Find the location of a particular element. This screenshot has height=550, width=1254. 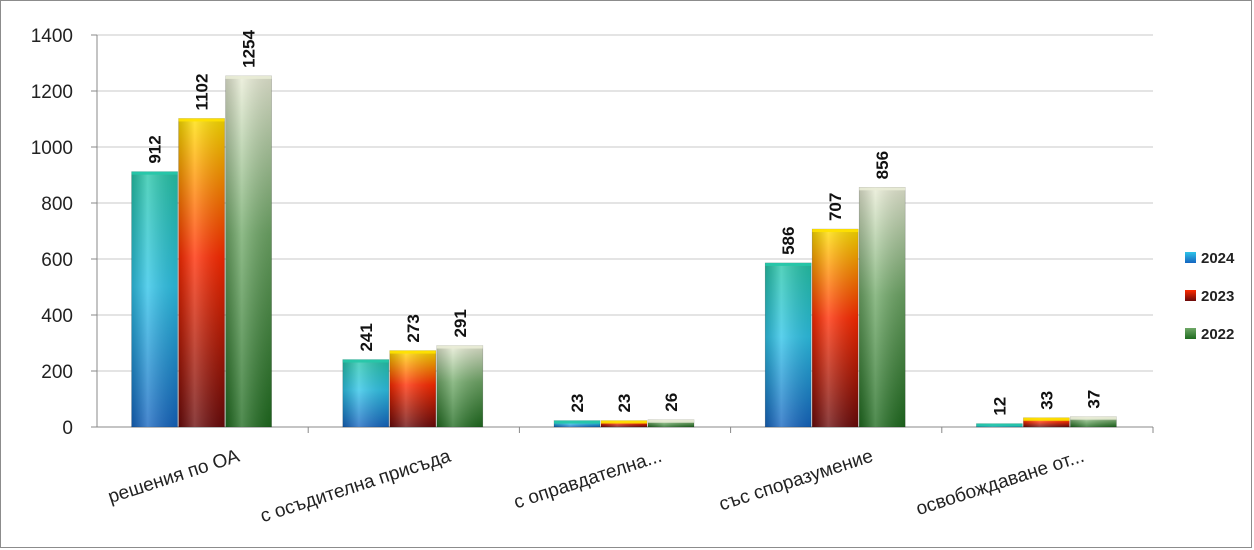

y-tick-label: 600 is located at coordinates (57, 260).